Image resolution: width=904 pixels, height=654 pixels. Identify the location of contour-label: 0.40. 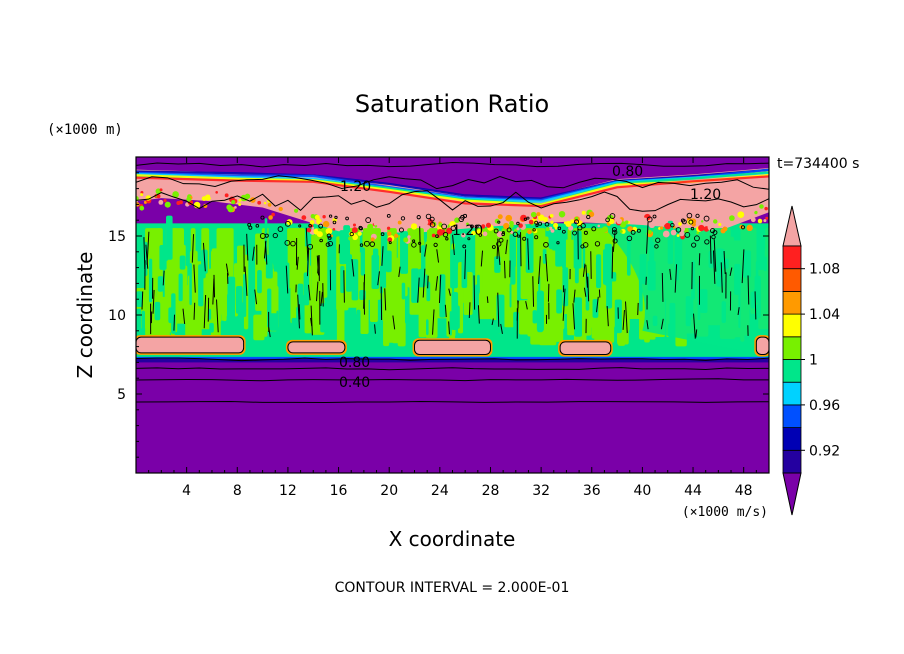
(354, 383).